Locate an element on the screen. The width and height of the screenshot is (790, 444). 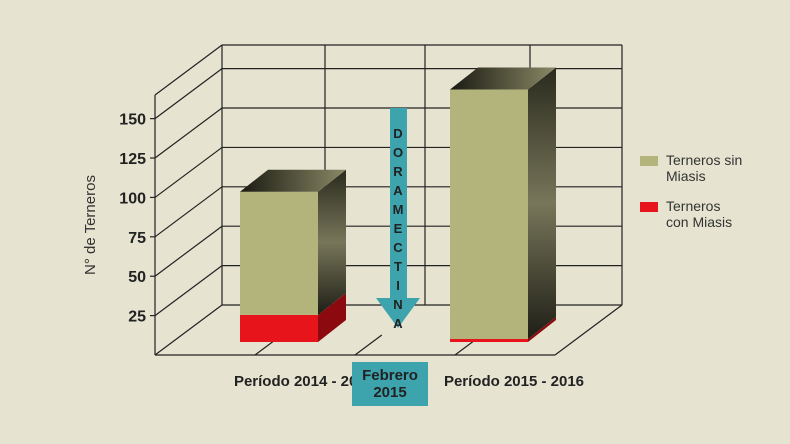
y-tick-label: 25 is located at coordinates (137, 317).